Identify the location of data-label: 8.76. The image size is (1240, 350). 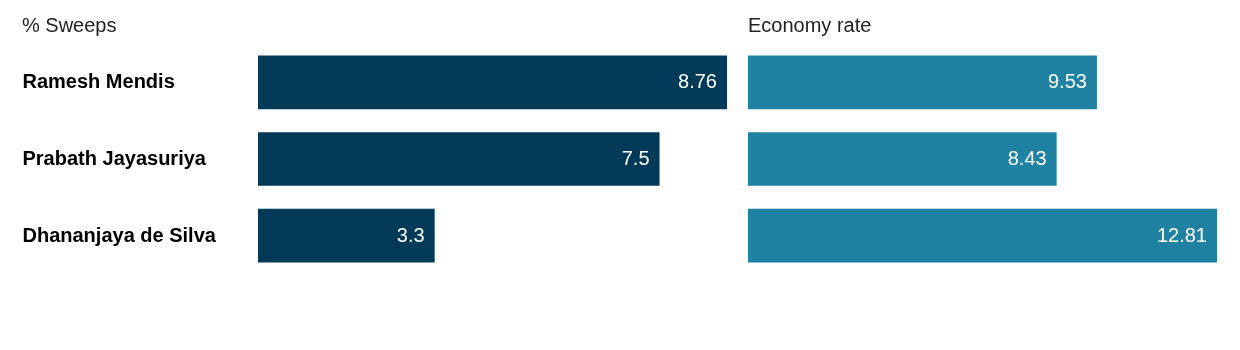
(697, 81).